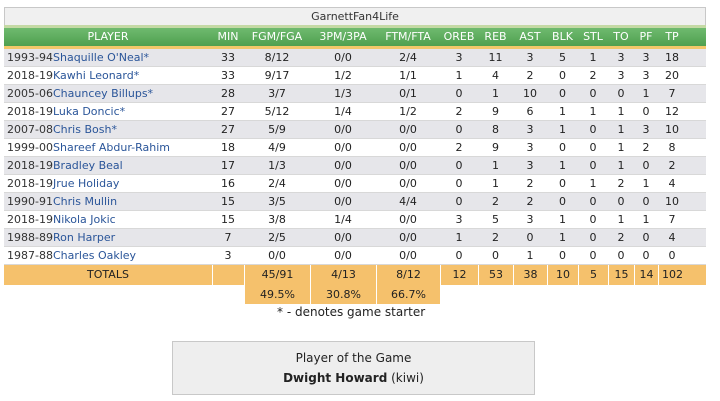  Describe the element at coordinates (355, 130) in the screenshot. I see `table-row: 2007-08 Chris Bosh* 27 5/9 0/0 0/0 0 8 3 1 0 1 3 10` at that location.